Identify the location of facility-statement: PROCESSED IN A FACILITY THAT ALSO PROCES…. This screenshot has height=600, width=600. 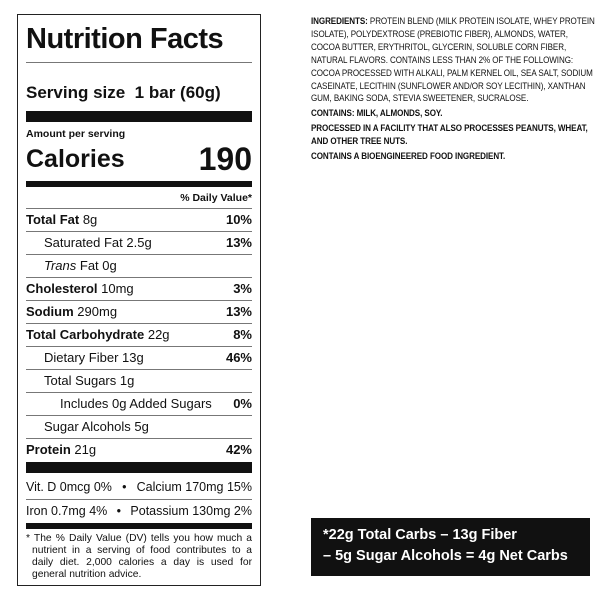
(449, 135).